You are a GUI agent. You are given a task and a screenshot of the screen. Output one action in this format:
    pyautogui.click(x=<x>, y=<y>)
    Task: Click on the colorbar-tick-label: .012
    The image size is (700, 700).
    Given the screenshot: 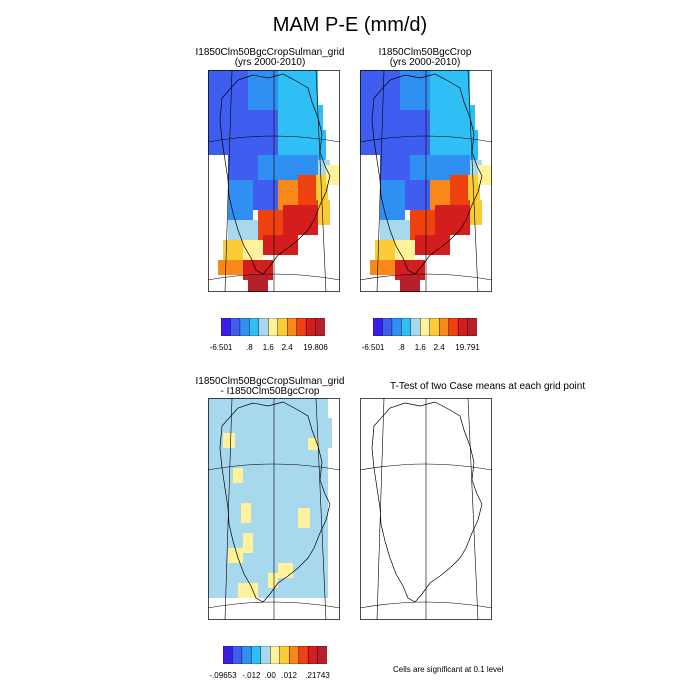 What is the action you would take?
    pyautogui.click(x=289, y=675)
    